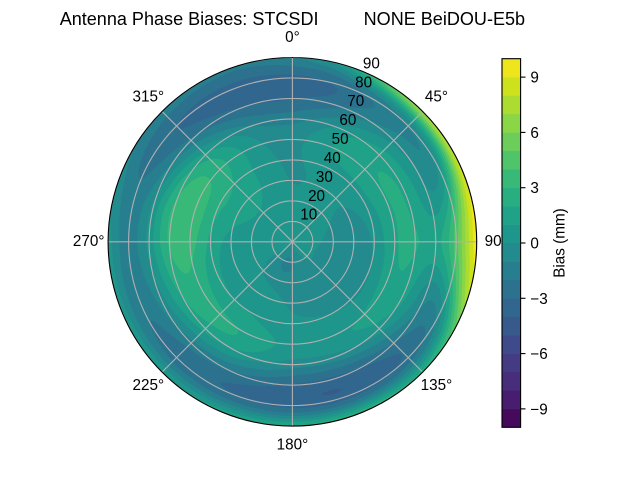 The width and height of the screenshot is (640, 480). What do you see at coordinates (292, 37) in the screenshot?
I see `svg-text: 0°` at bounding box center [292, 37].